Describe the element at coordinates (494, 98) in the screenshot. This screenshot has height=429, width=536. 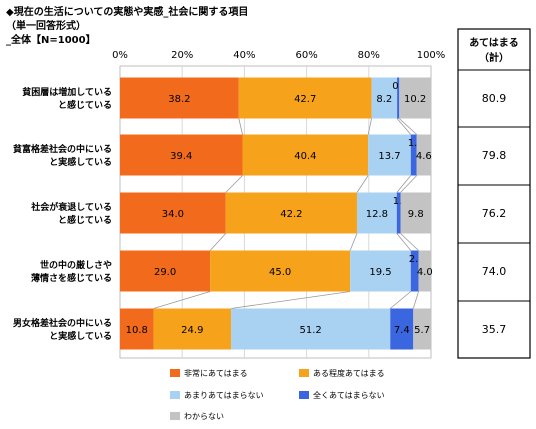
I see `summary-value: 80.9` at that location.